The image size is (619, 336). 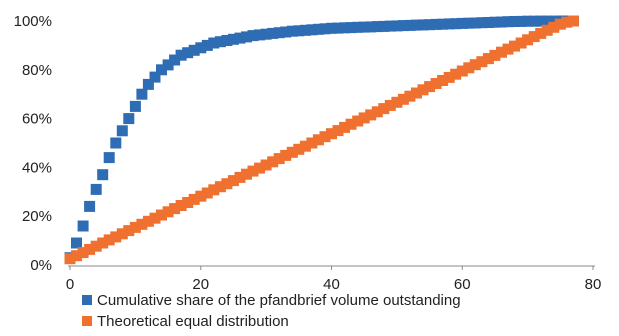 I want to click on legend-label: Theoretical equal distribution, so click(x=193, y=321).